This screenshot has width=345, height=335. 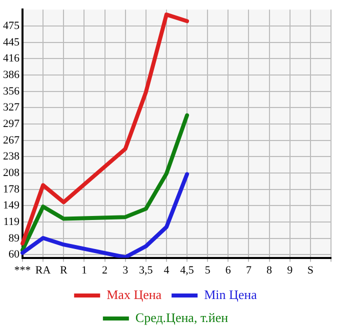 What do you see at coordinates (290, 270) in the screenshot?
I see `x-tick-label: 9` at bounding box center [290, 270].